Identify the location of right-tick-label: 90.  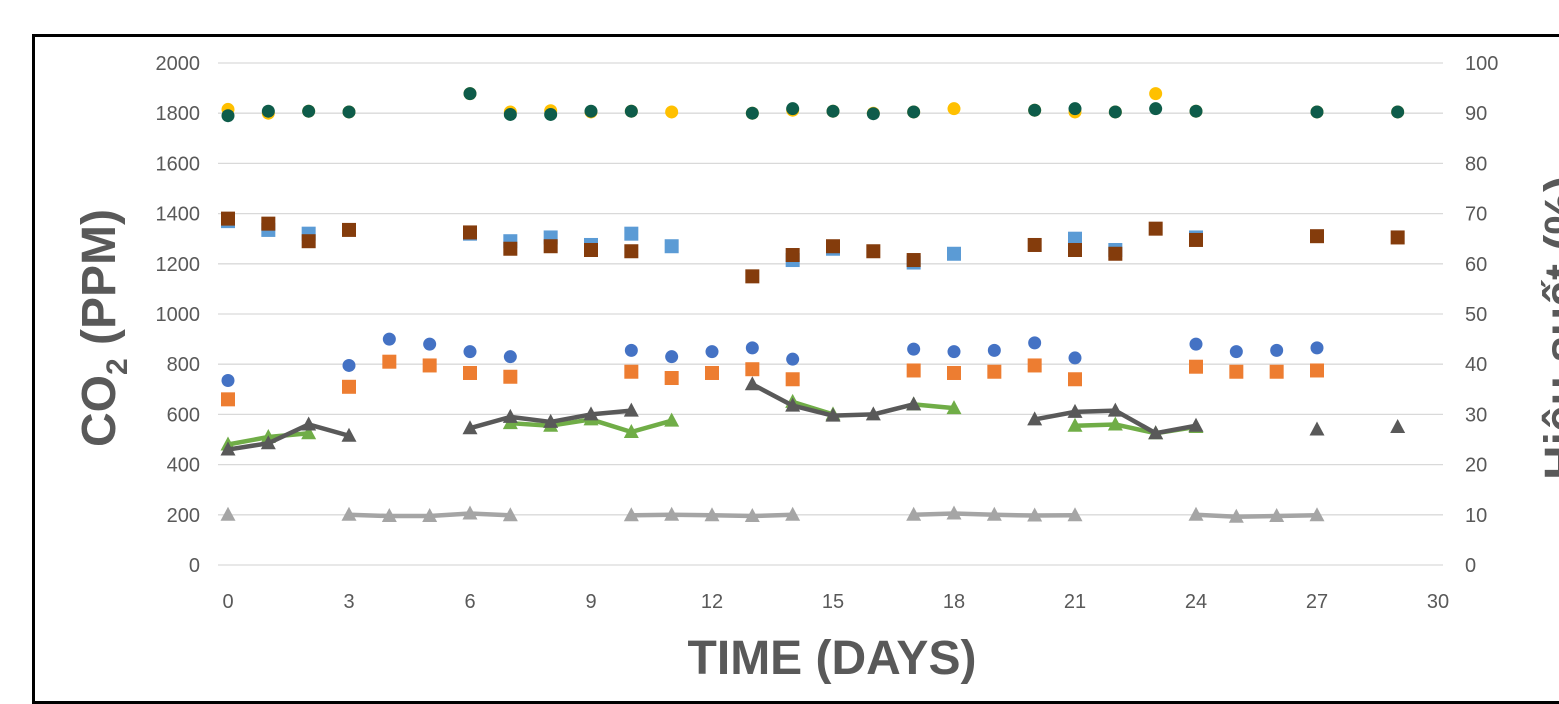
(1476, 114).